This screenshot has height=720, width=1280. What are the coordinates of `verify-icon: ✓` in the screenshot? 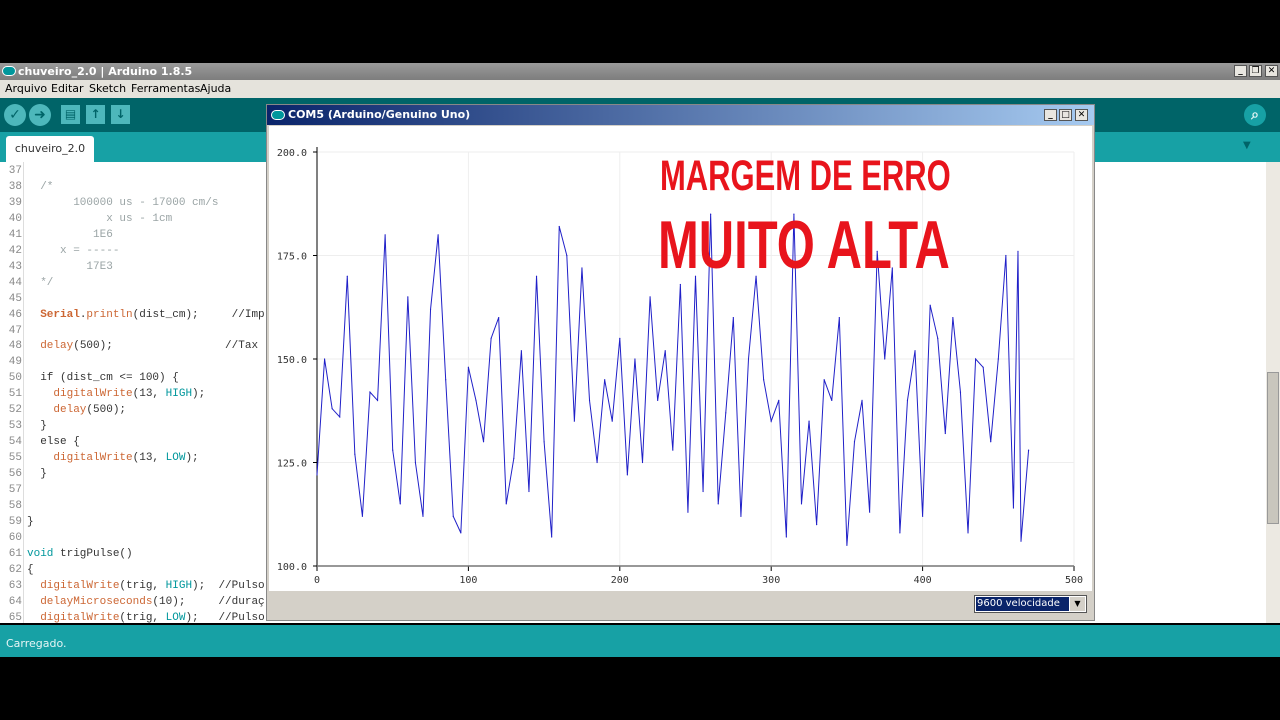 It's located at (15, 115).